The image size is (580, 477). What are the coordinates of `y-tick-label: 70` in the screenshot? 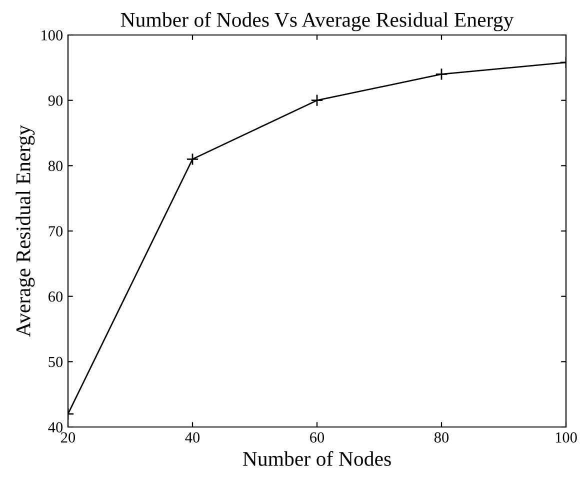 It's located at (55, 231).